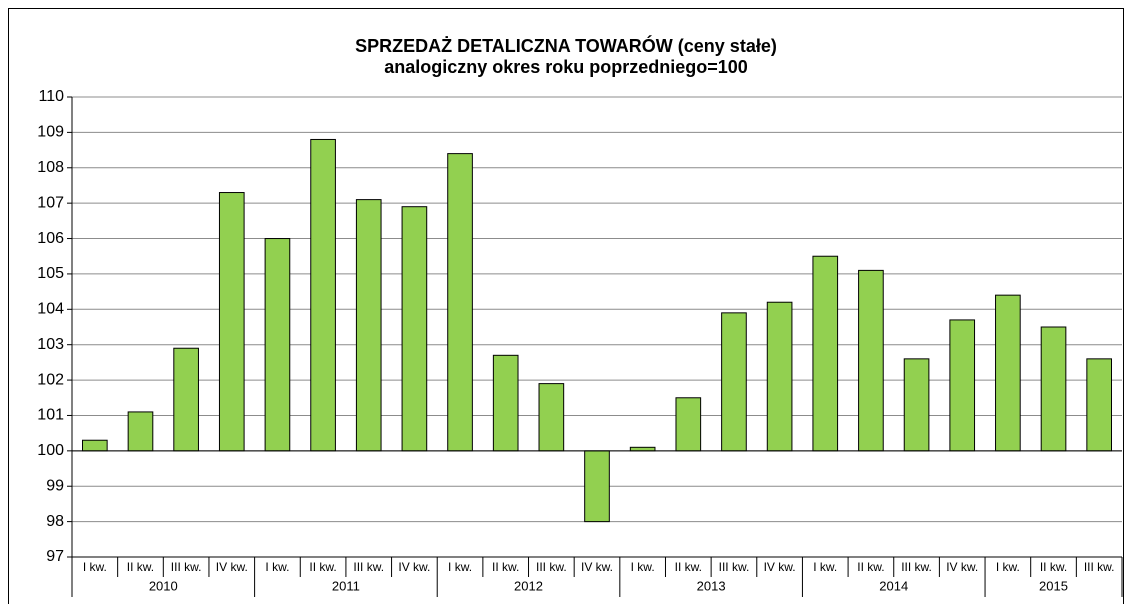 The image size is (1132, 609). Describe the element at coordinates (50, 238) in the screenshot. I see `y-tick-label: 106` at that location.